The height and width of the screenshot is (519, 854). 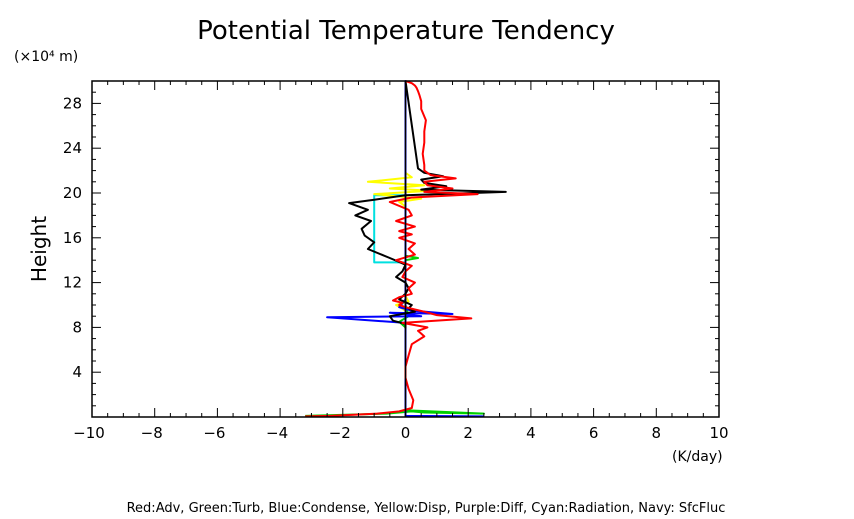 What do you see at coordinates (46, 57) in the screenshot?
I see `y-unit-label: (×10⁴ m)` at bounding box center [46, 57].